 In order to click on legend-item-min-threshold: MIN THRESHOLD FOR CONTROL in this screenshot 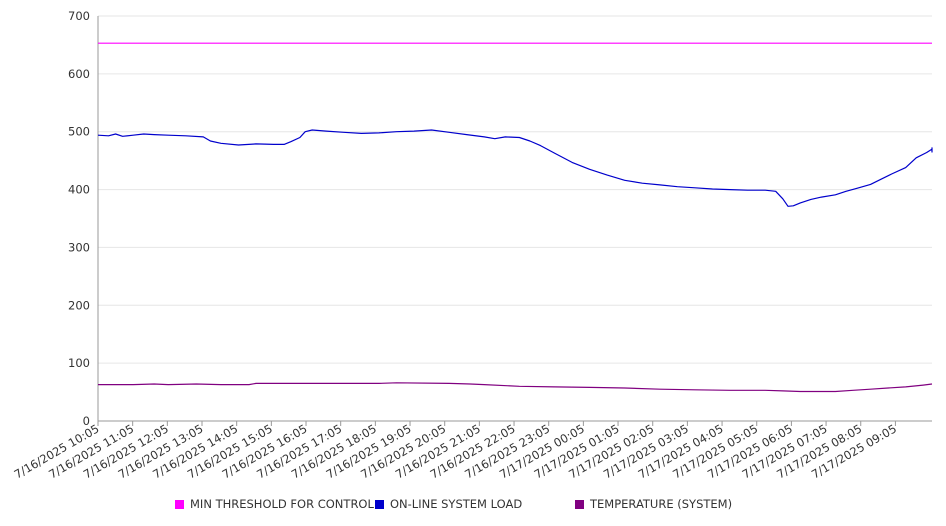, I will do `click(274, 504)`.